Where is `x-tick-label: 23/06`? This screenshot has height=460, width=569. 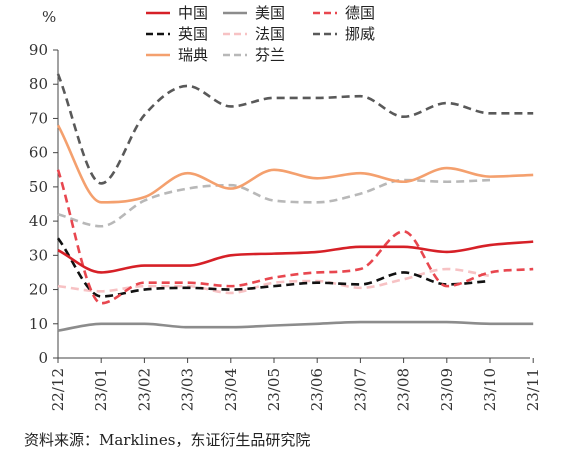
x-tick-label: 23/06 is located at coordinates (317, 389).